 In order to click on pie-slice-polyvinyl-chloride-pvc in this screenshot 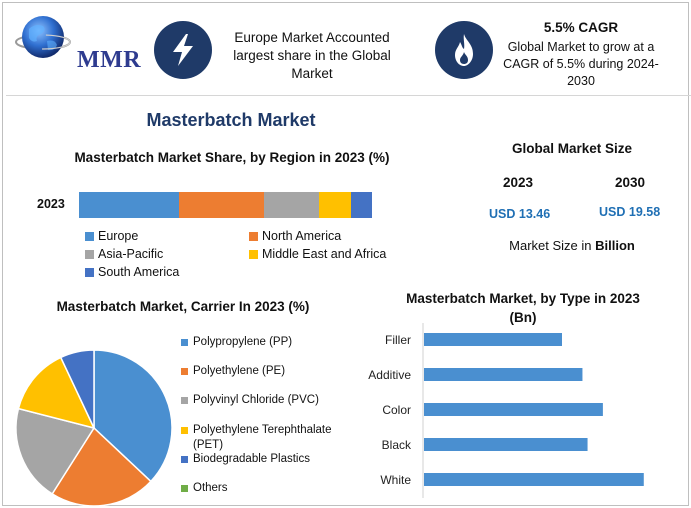, I will do `click(55, 451)`.